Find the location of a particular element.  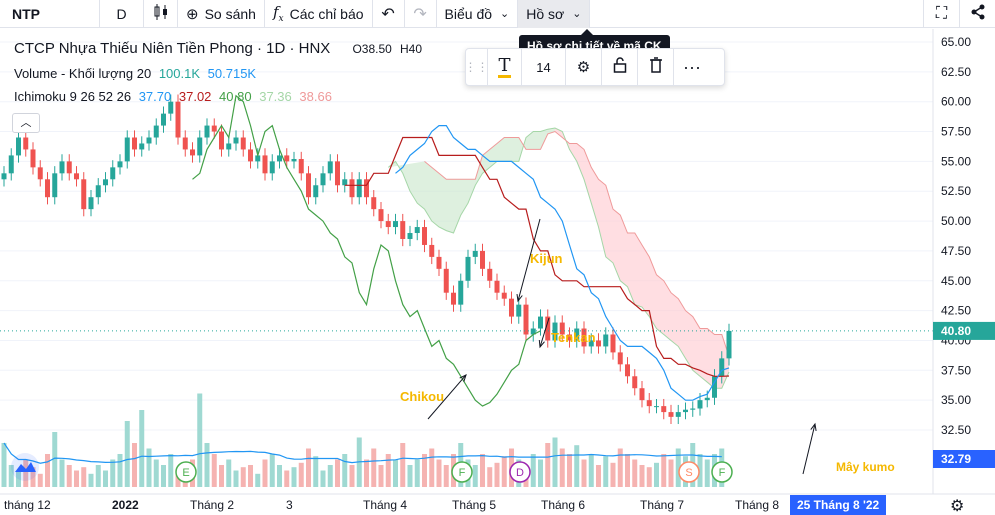

text-color-button: T is located at coordinates (505, 67).